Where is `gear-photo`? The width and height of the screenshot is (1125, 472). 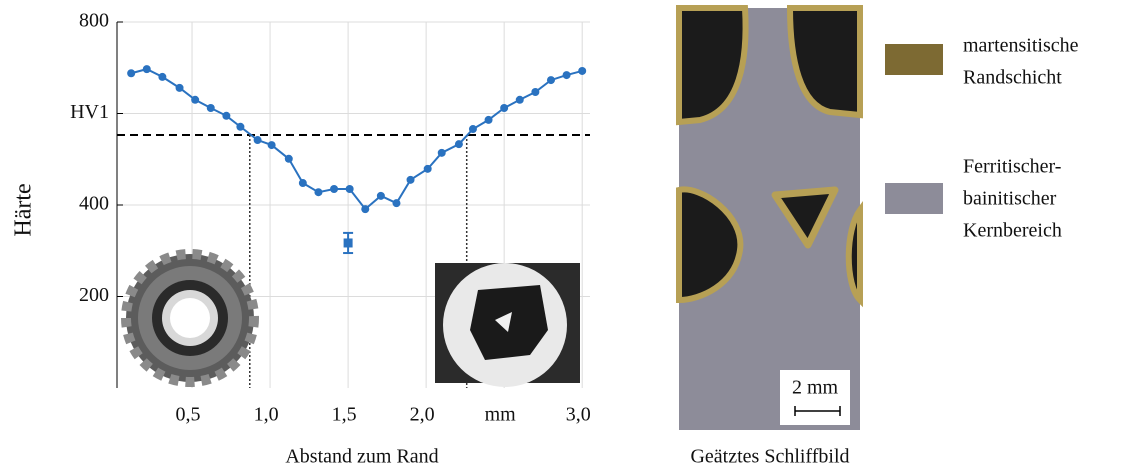 gear-photo is located at coordinates (190, 318).